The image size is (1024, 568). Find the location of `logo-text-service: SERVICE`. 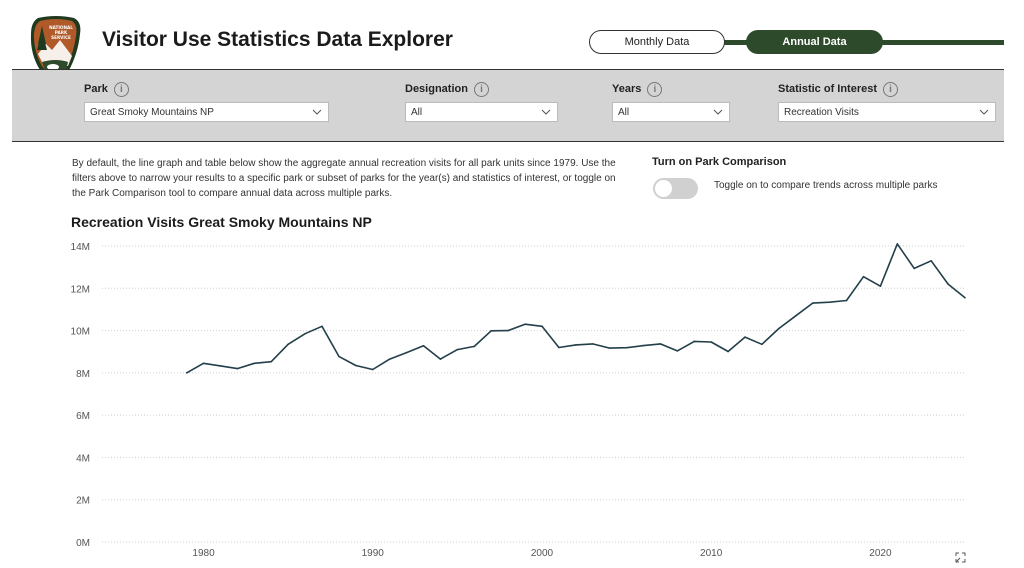

logo-text-service: SERVICE is located at coordinates (61, 37).